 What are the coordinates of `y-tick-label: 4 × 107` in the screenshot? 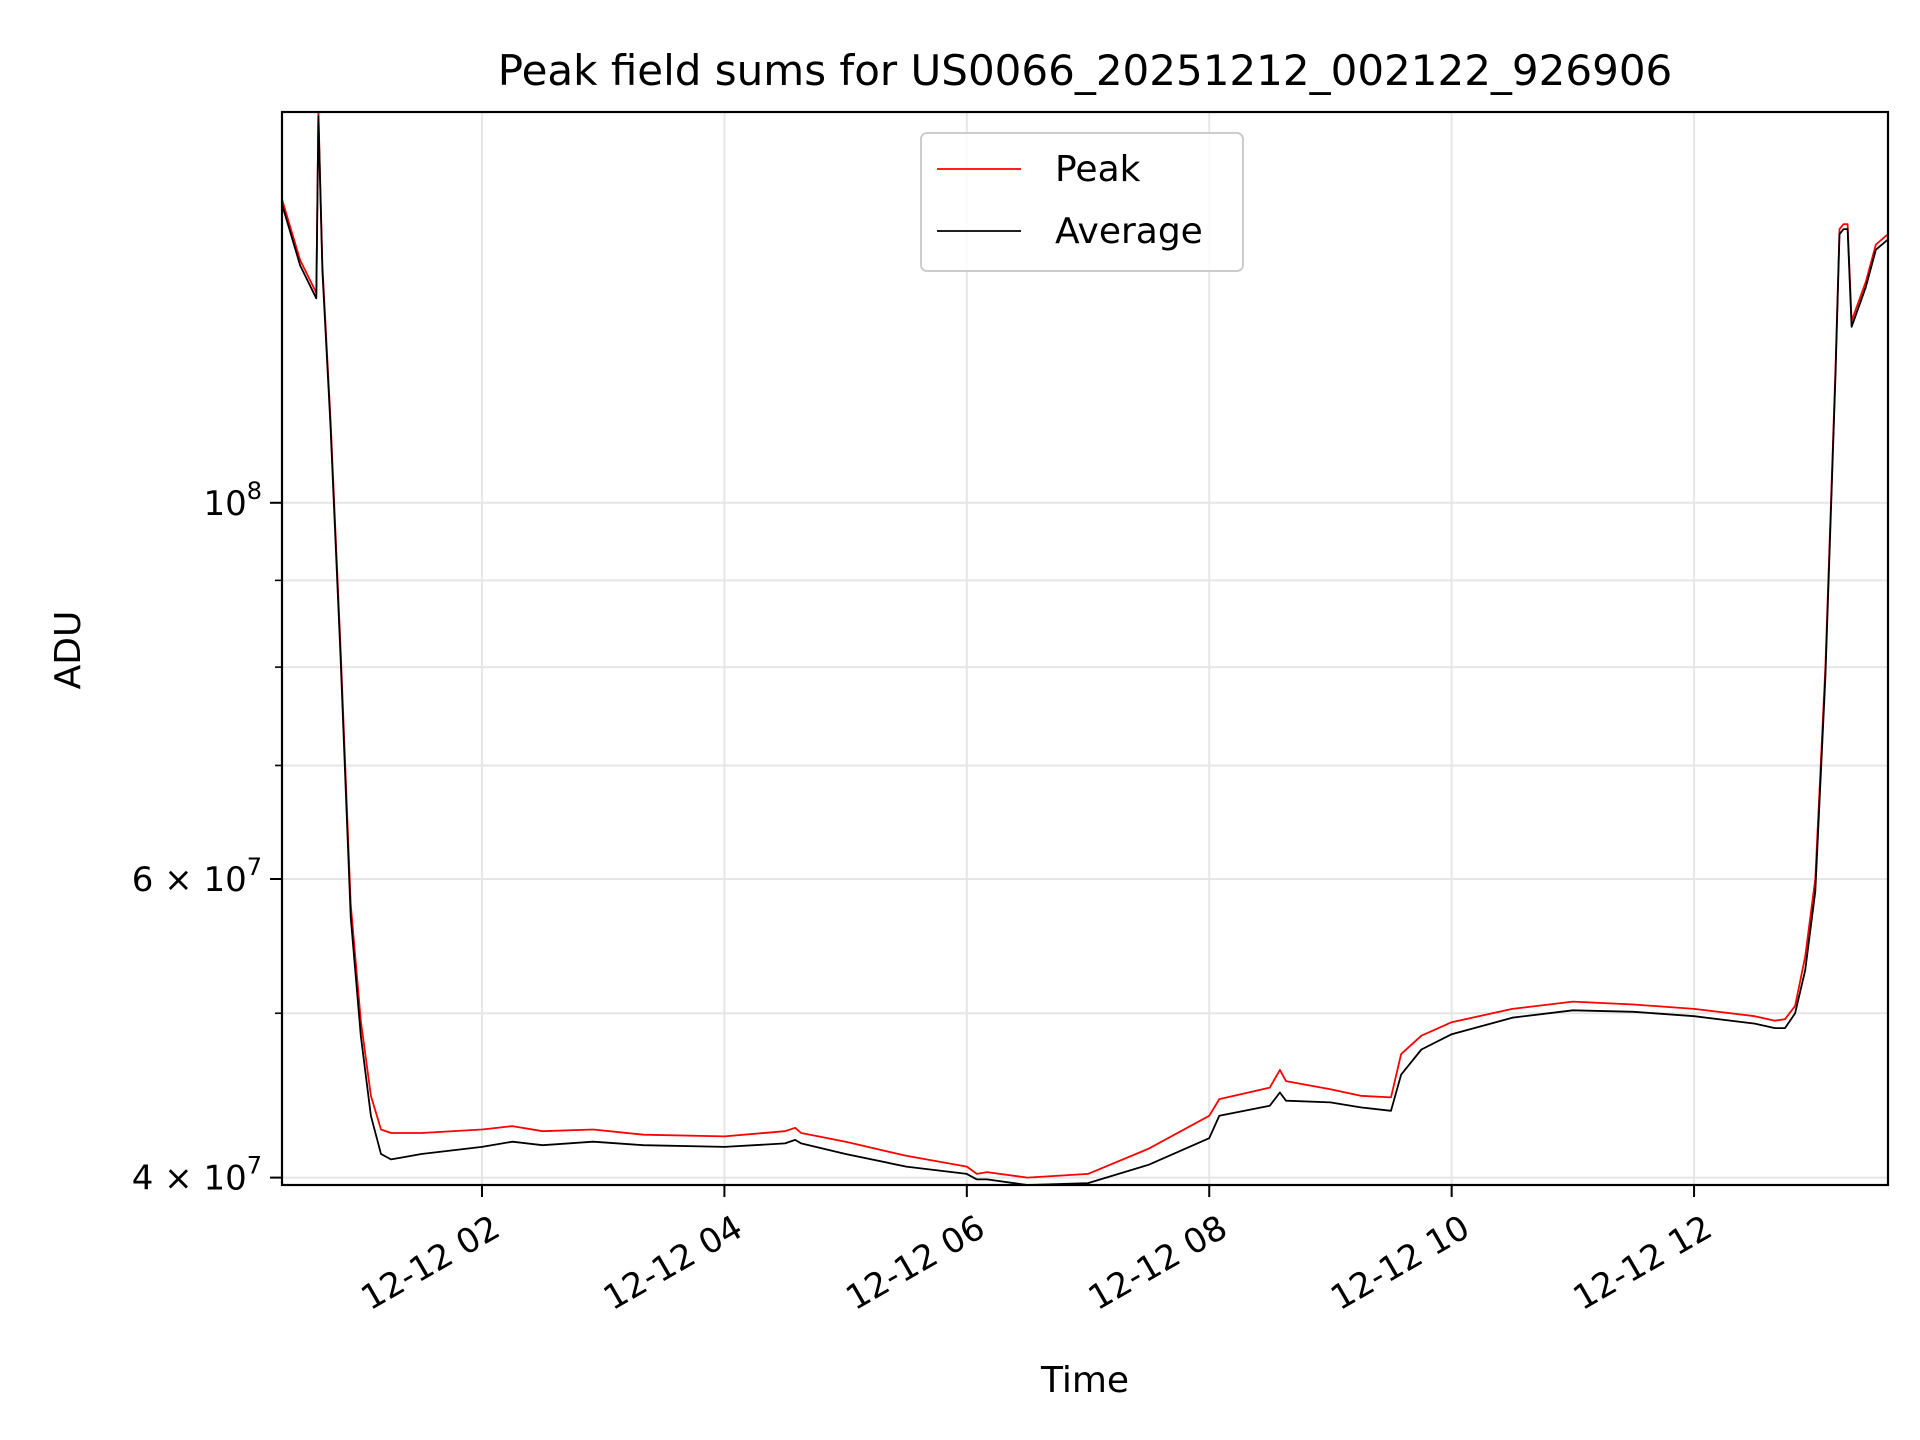 It's located at (197, 1175).